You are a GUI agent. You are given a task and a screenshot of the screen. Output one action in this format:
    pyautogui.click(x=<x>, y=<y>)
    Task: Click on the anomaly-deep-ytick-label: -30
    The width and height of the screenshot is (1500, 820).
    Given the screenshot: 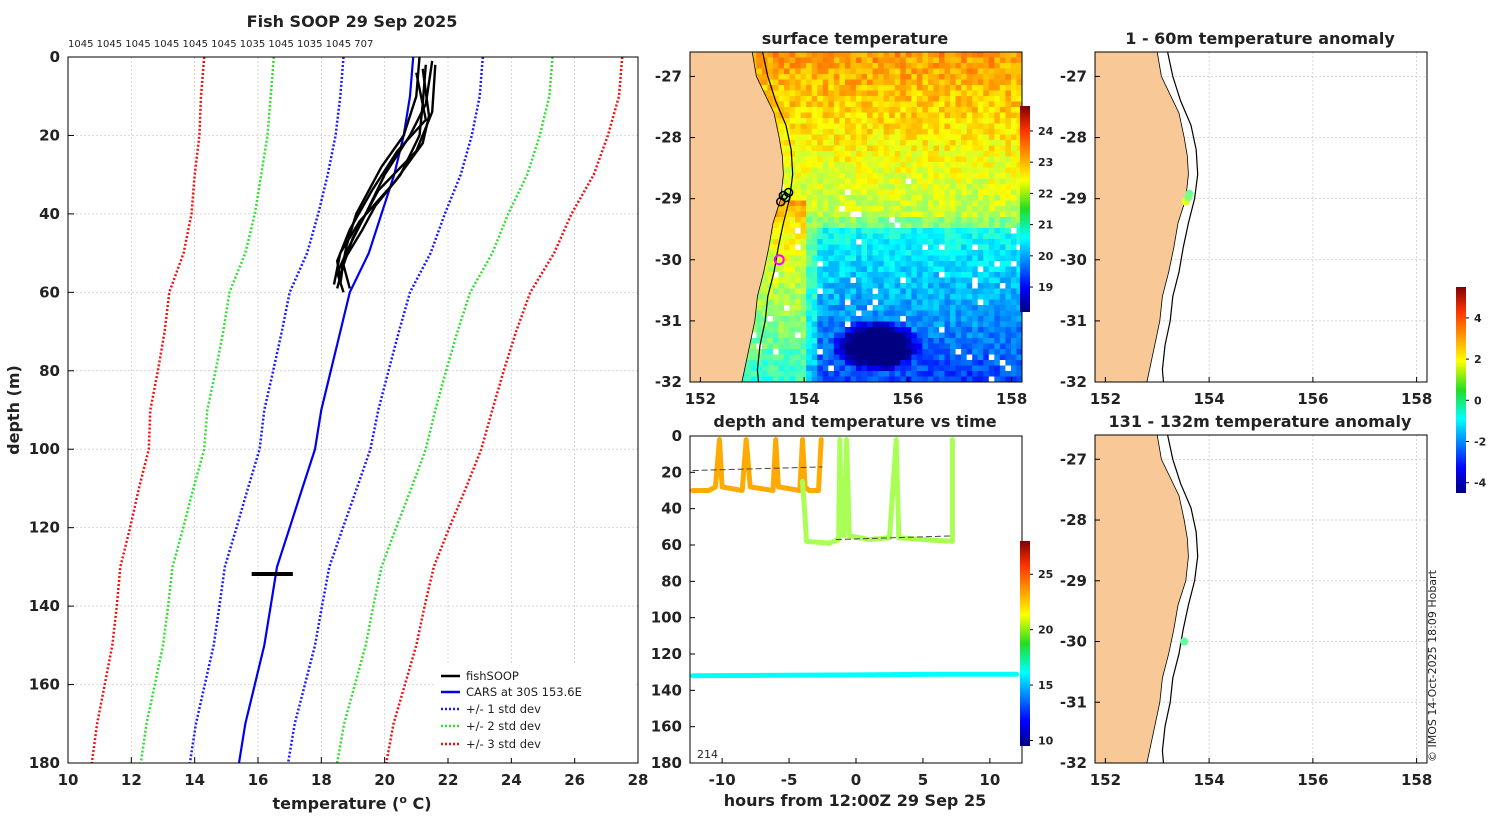 What is the action you would take?
    pyautogui.click(x=1073, y=642)
    